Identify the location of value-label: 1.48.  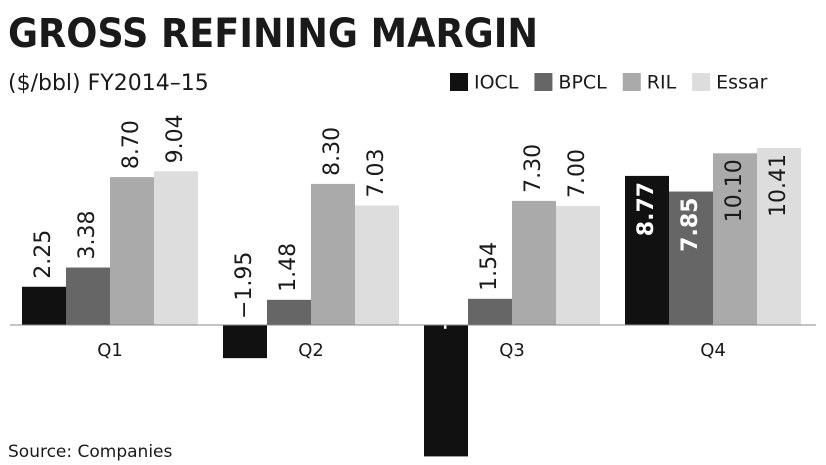
(288, 267).